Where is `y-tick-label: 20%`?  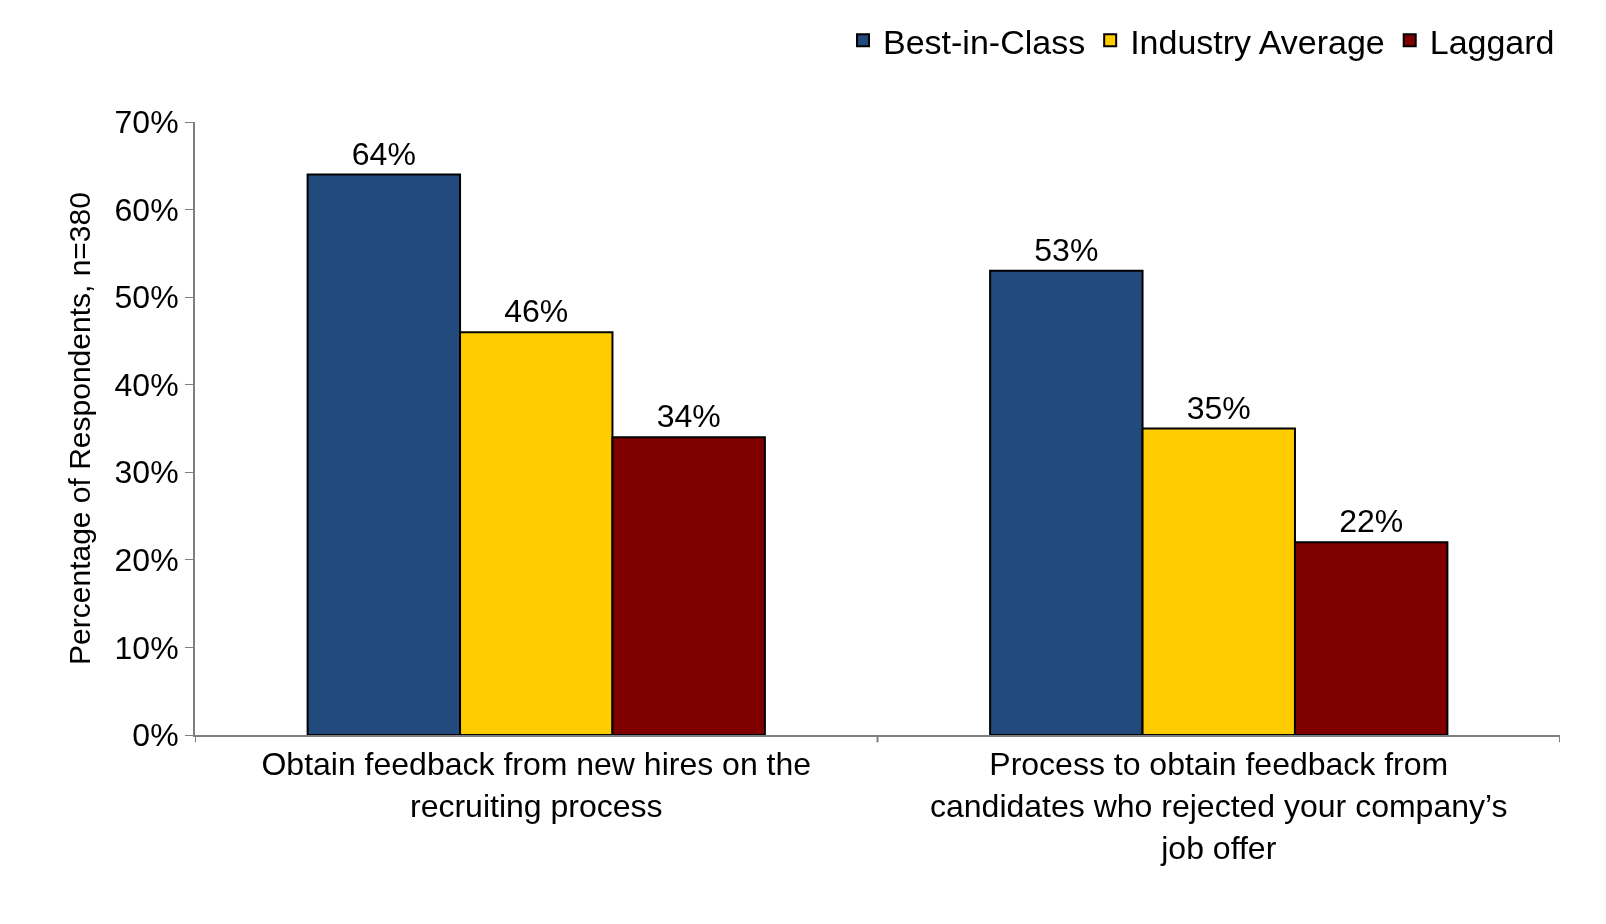 y-tick-label: 20% is located at coordinates (146, 560).